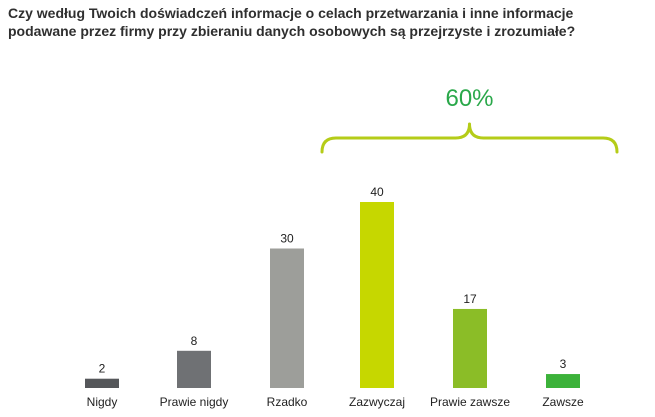 The height and width of the screenshot is (417, 655). Describe the element at coordinates (194, 402) in the screenshot. I see `category-label-prawie-nigdy: Prawie nigdy` at that location.